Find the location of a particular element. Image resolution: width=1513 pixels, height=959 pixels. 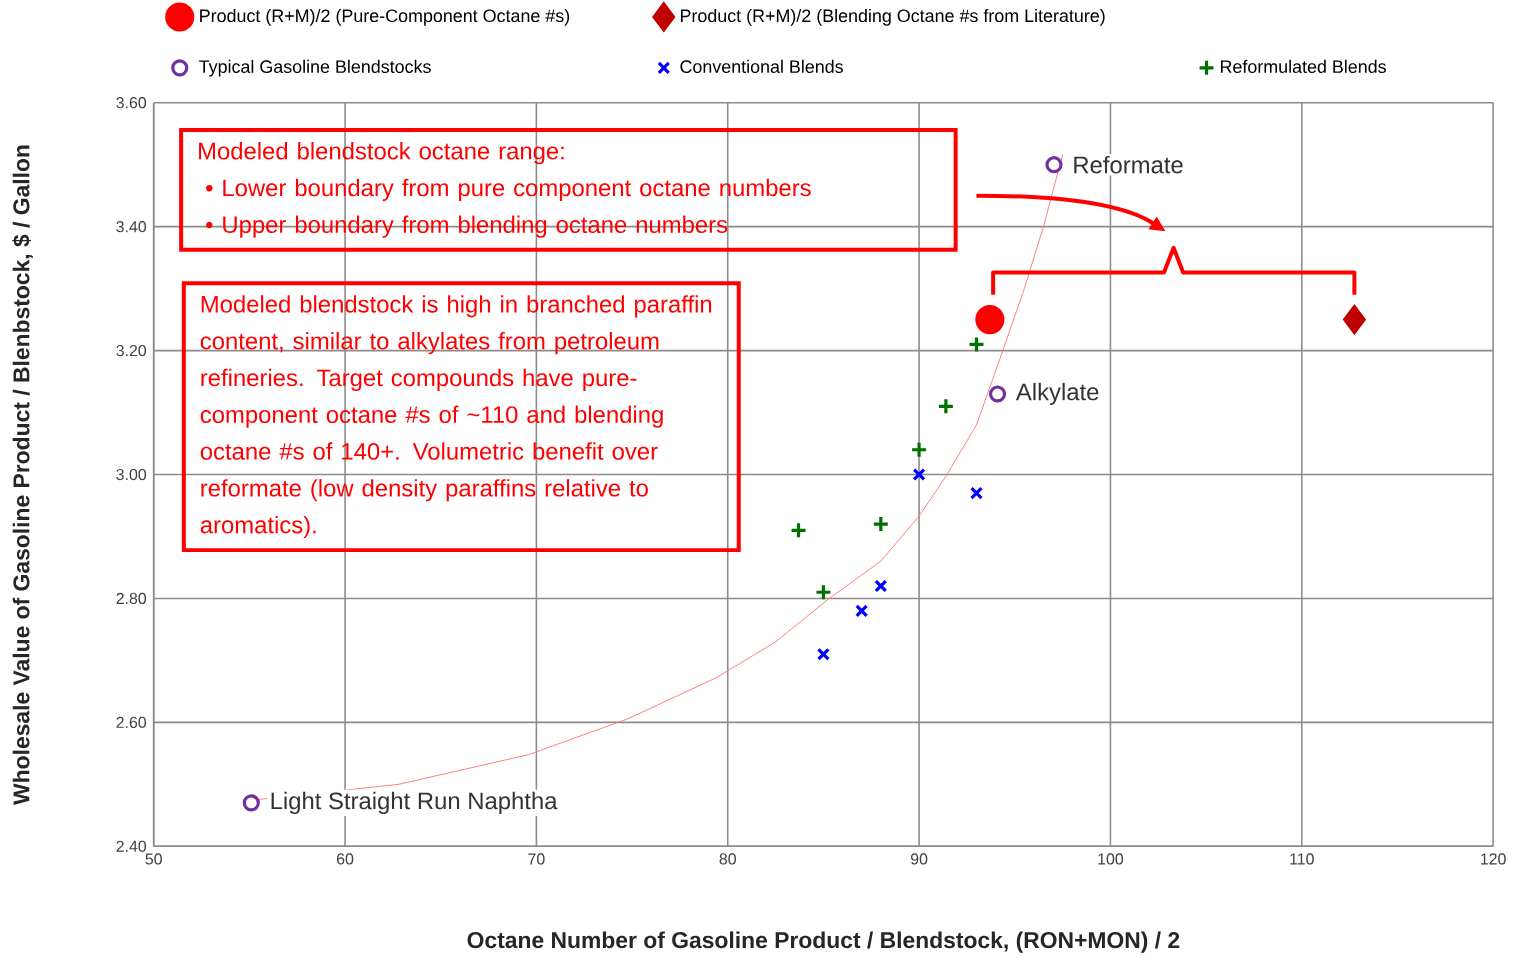

x-tick-label: 60 is located at coordinates (345, 859).